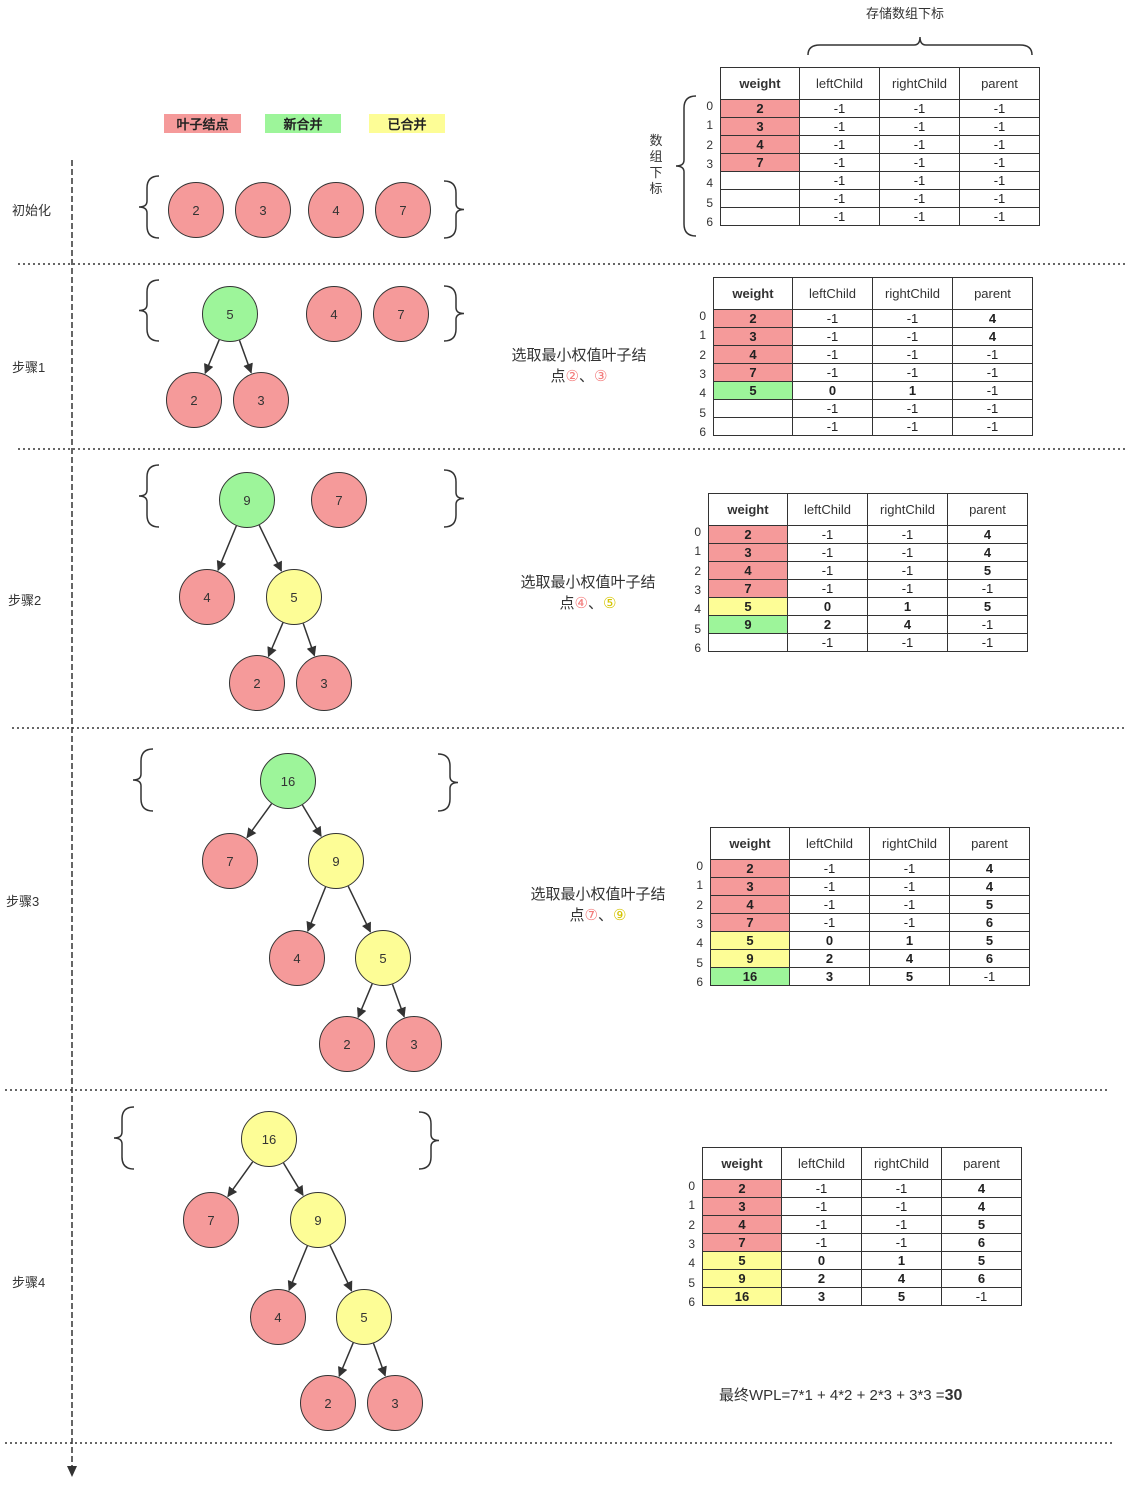  What do you see at coordinates (748, 624) in the screenshot?
I see `cell-weight: 9` at bounding box center [748, 624].